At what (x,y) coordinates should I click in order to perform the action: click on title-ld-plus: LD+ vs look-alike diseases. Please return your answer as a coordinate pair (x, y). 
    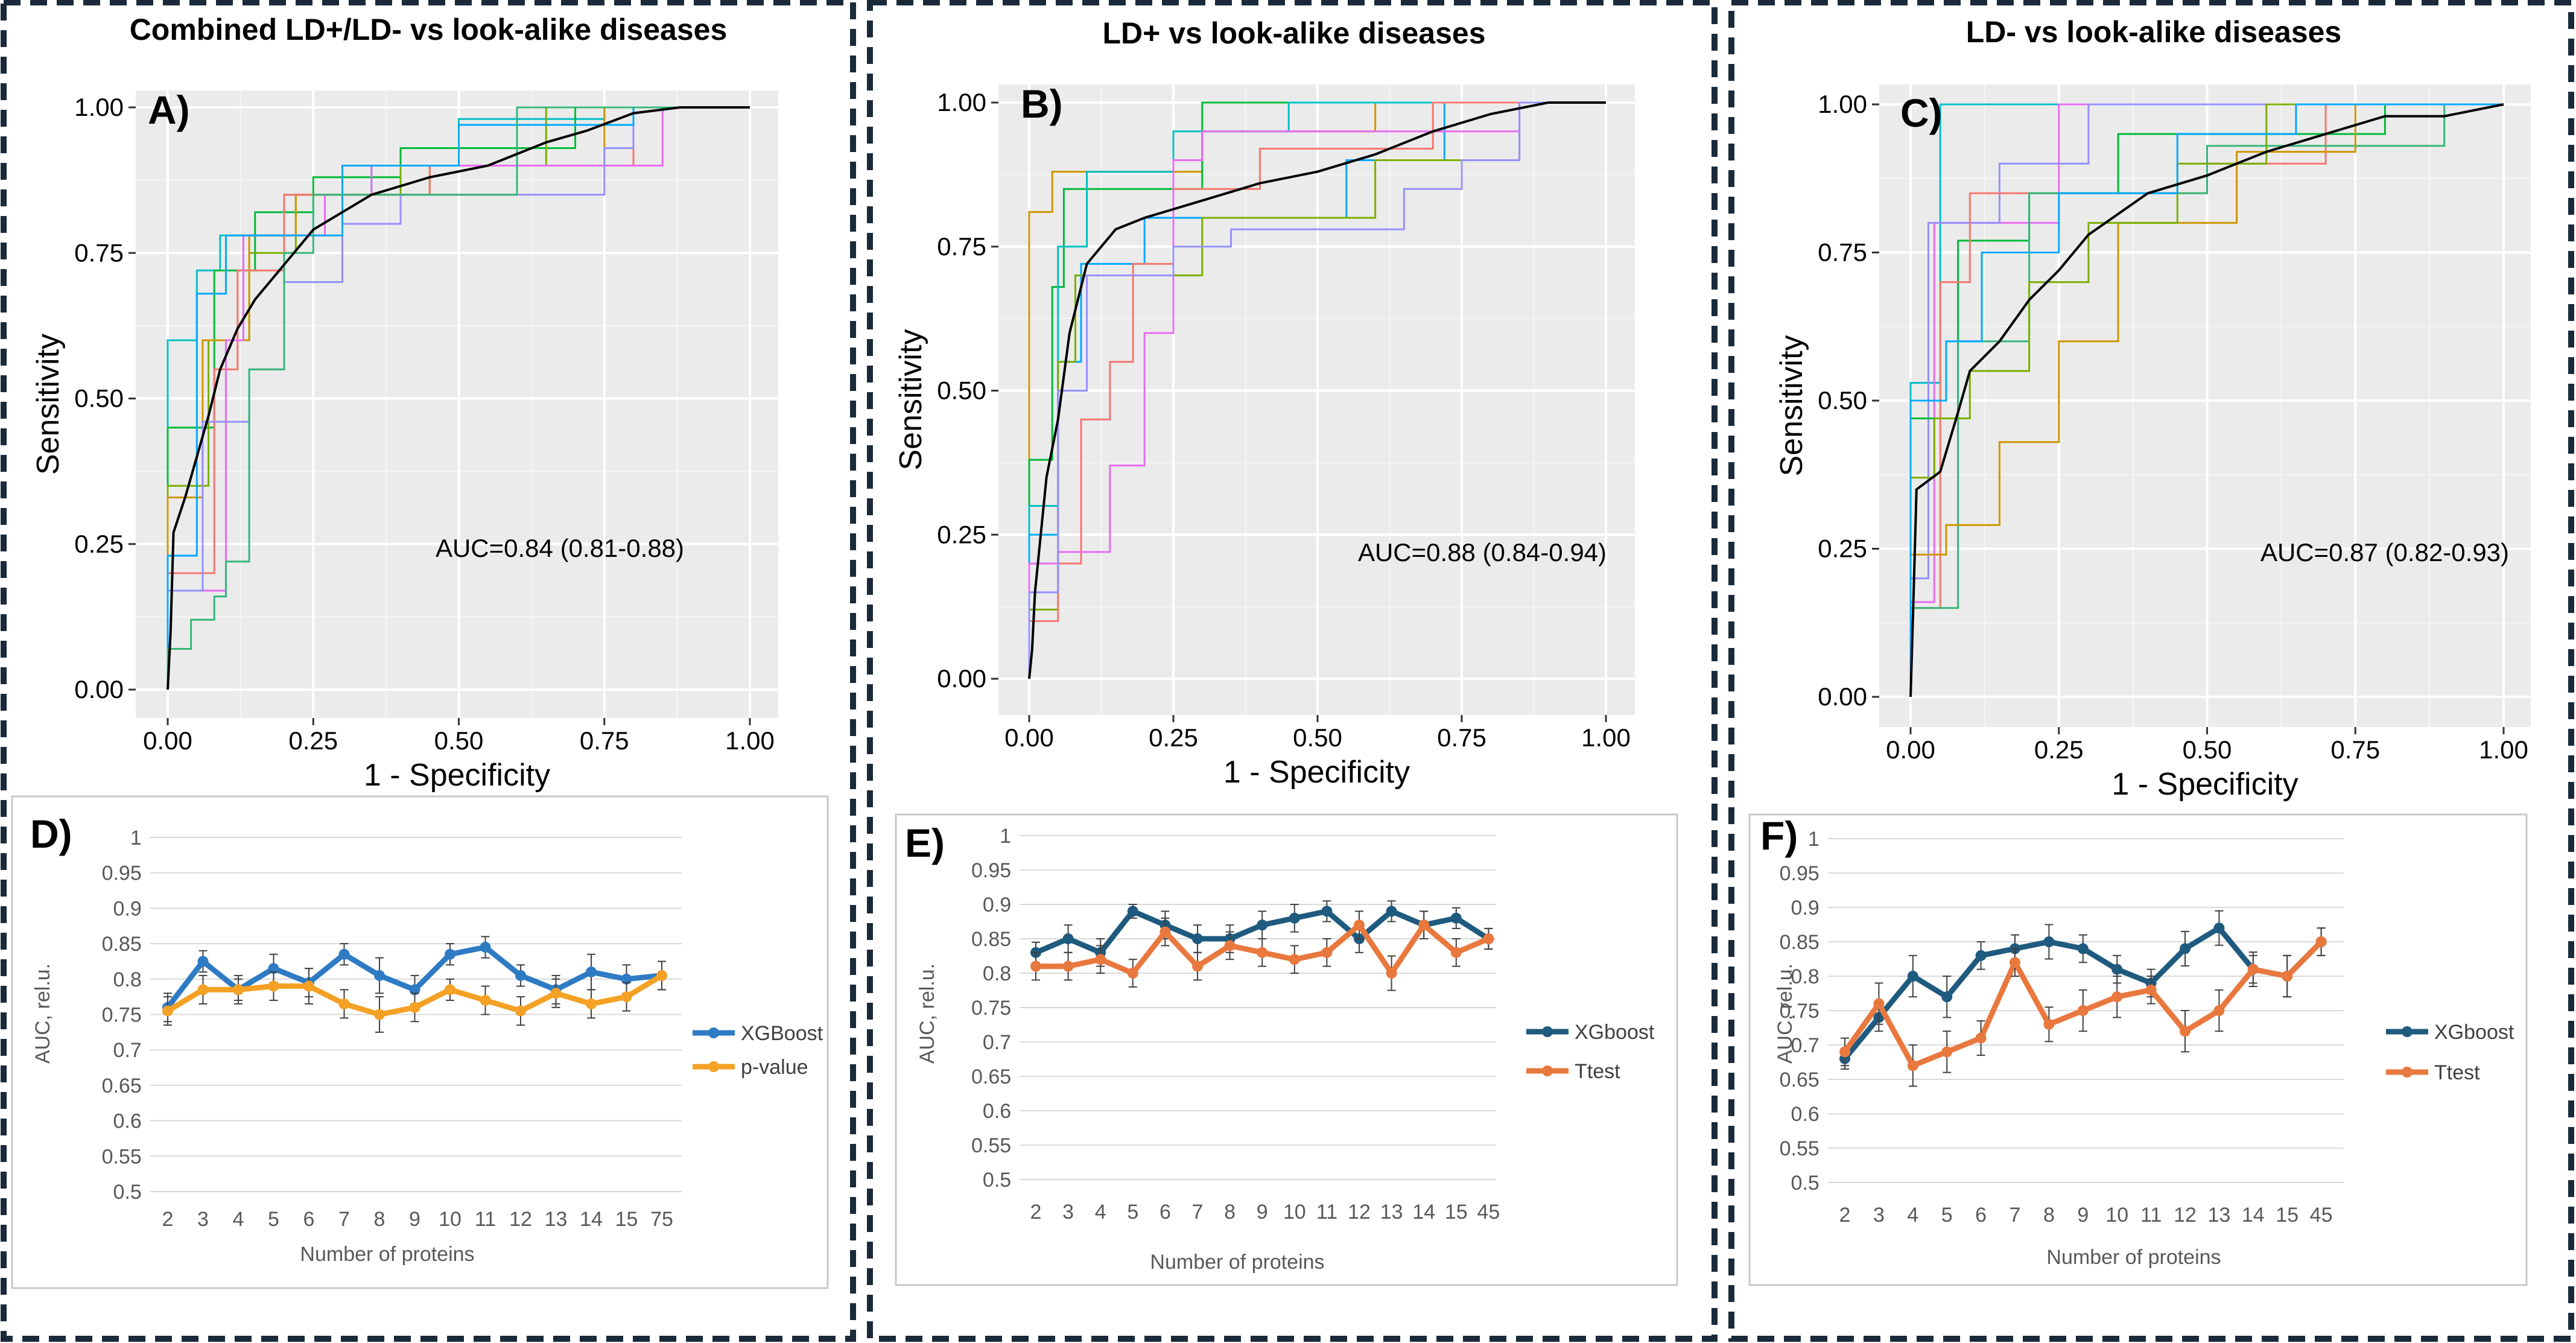
    Looking at the image, I should click on (1294, 33).